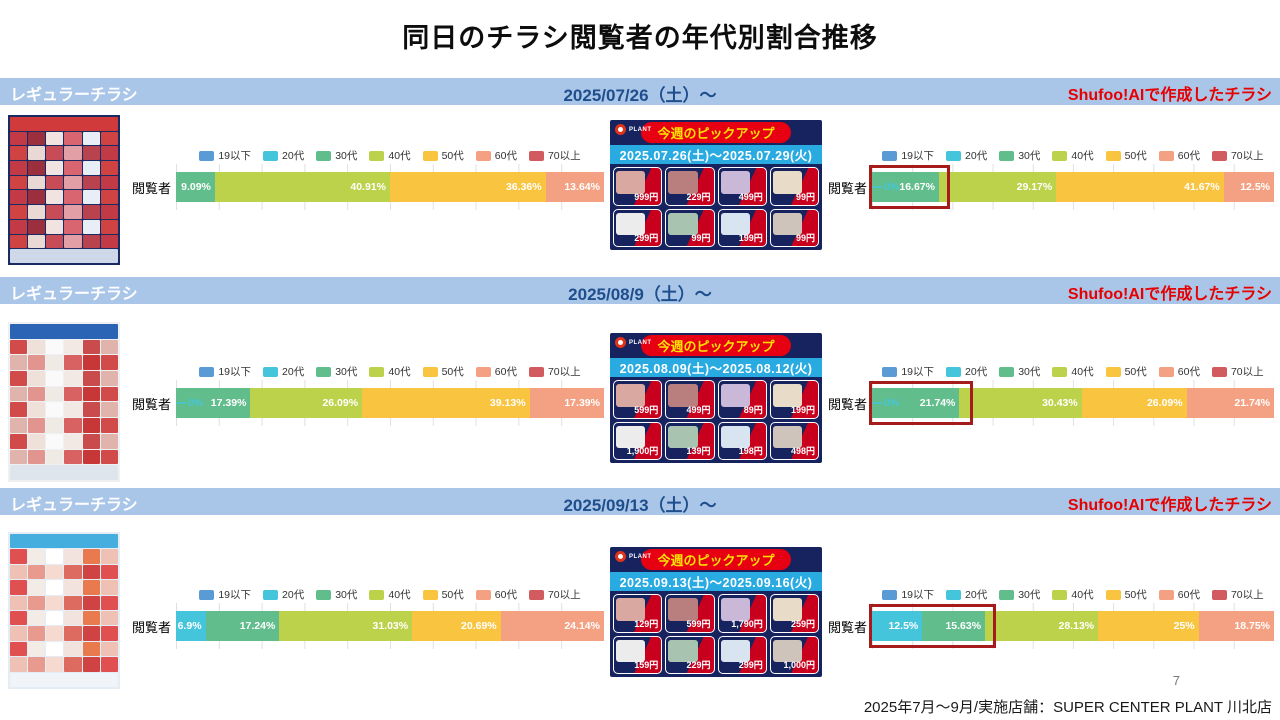 The width and height of the screenshot is (1280, 720). What do you see at coordinates (633, 342) in the screenshot?
I see `plant-logo: PLANT` at bounding box center [633, 342].